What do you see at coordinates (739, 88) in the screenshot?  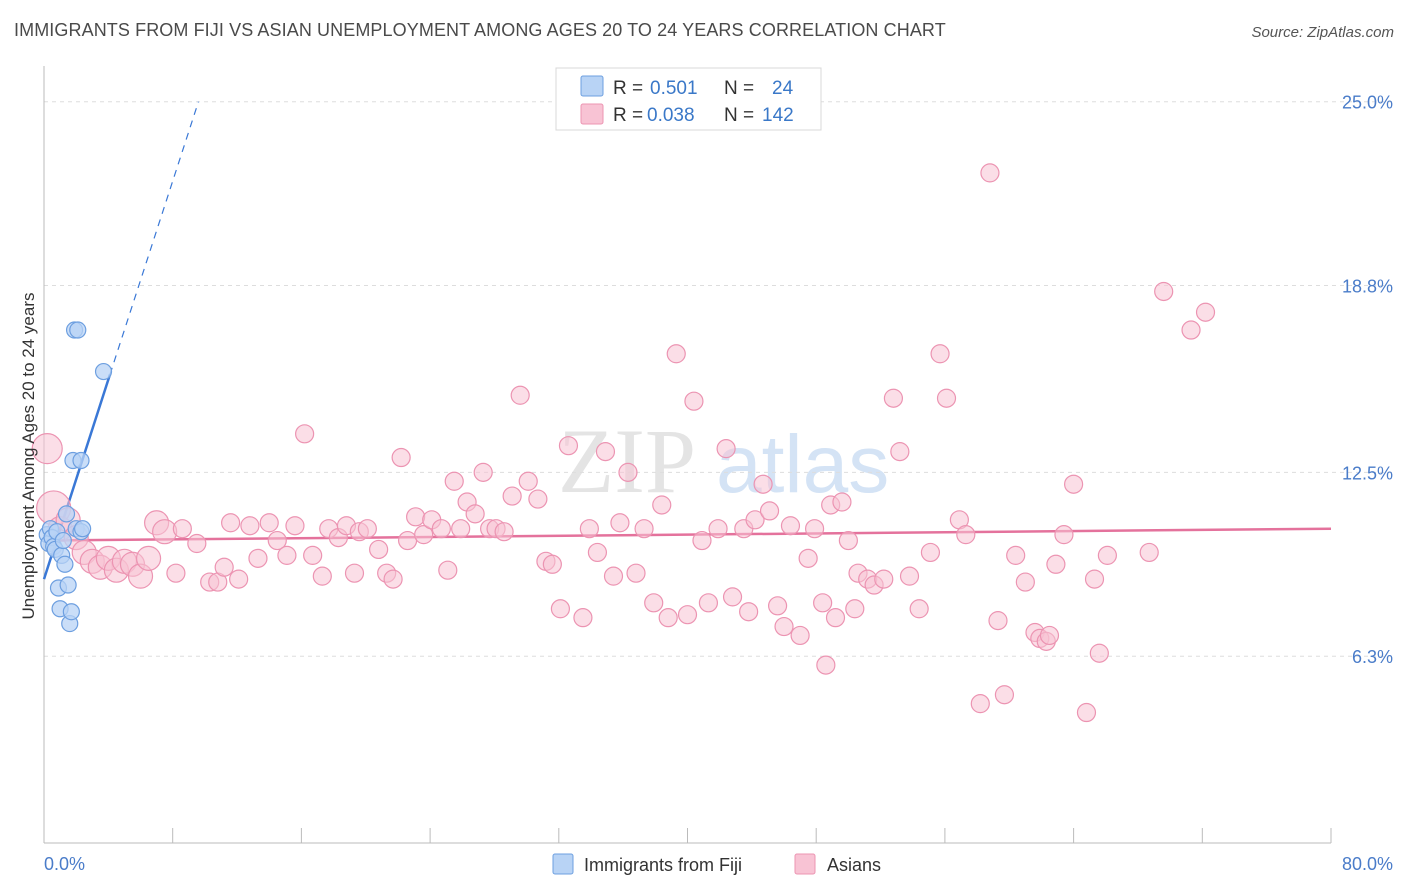 I see `legend-n-label-fiji: N =` at bounding box center [739, 88].